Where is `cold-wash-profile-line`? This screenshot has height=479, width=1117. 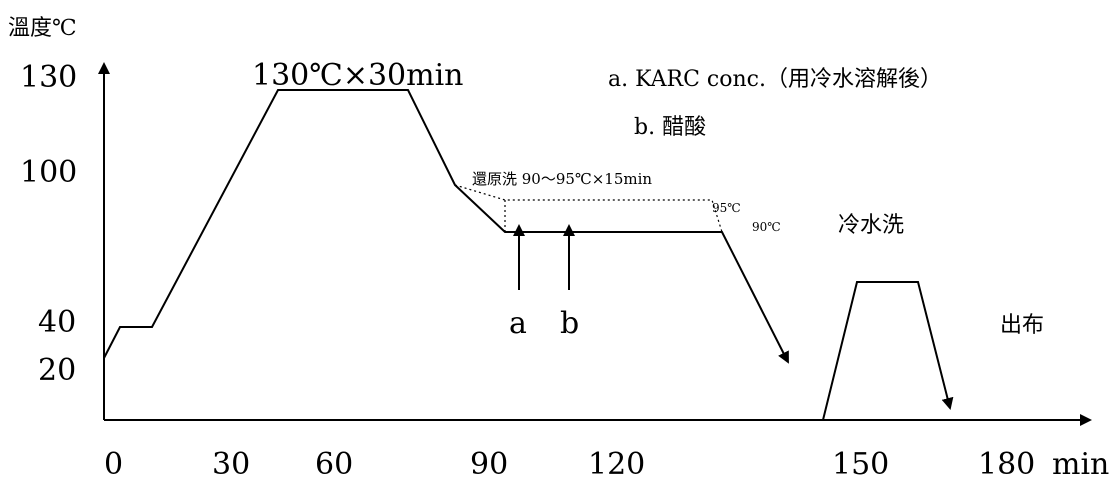 cold-wash-profile-line is located at coordinates (888, 351).